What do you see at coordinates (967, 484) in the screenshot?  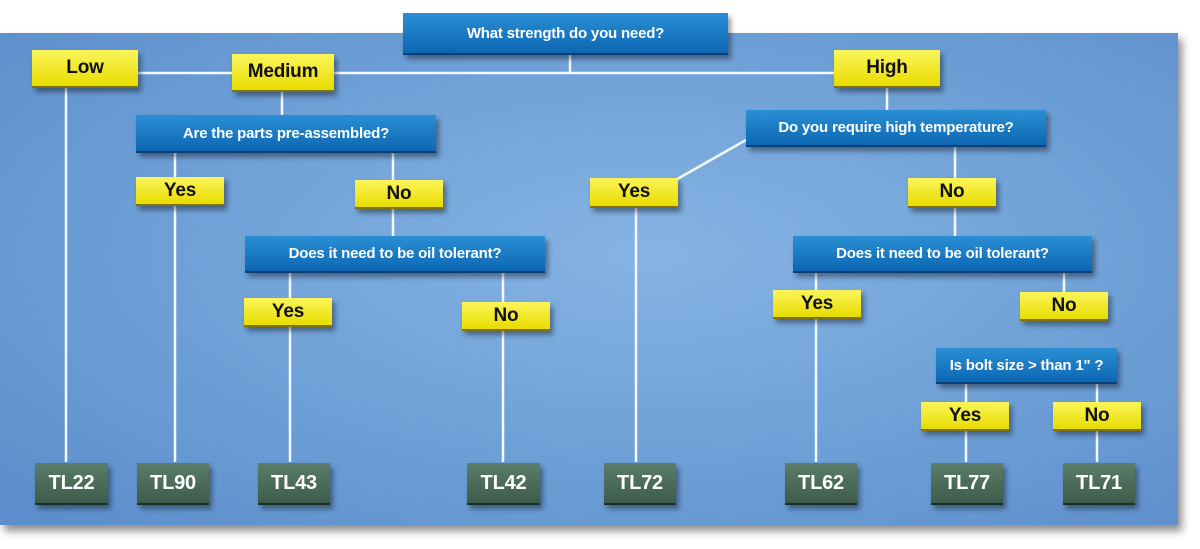 I see `result-tl77: TL77` at bounding box center [967, 484].